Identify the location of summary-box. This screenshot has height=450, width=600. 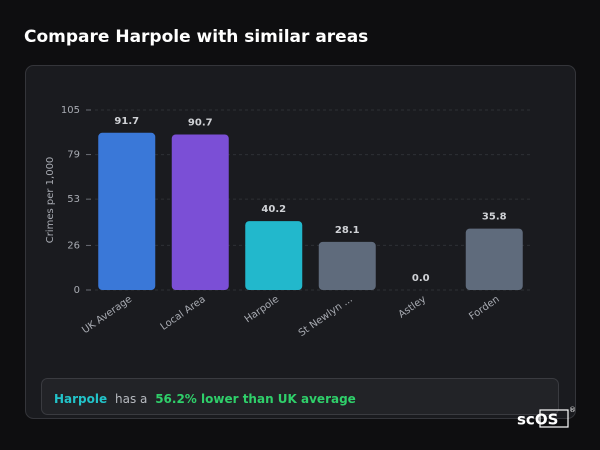
(300, 396).